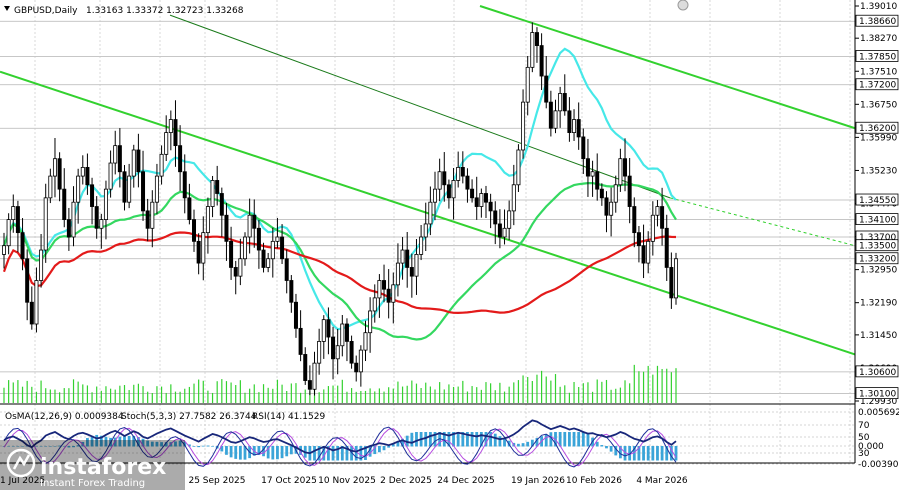  I want to click on symbol-label: GBPUSD,Daily, so click(46, 11).